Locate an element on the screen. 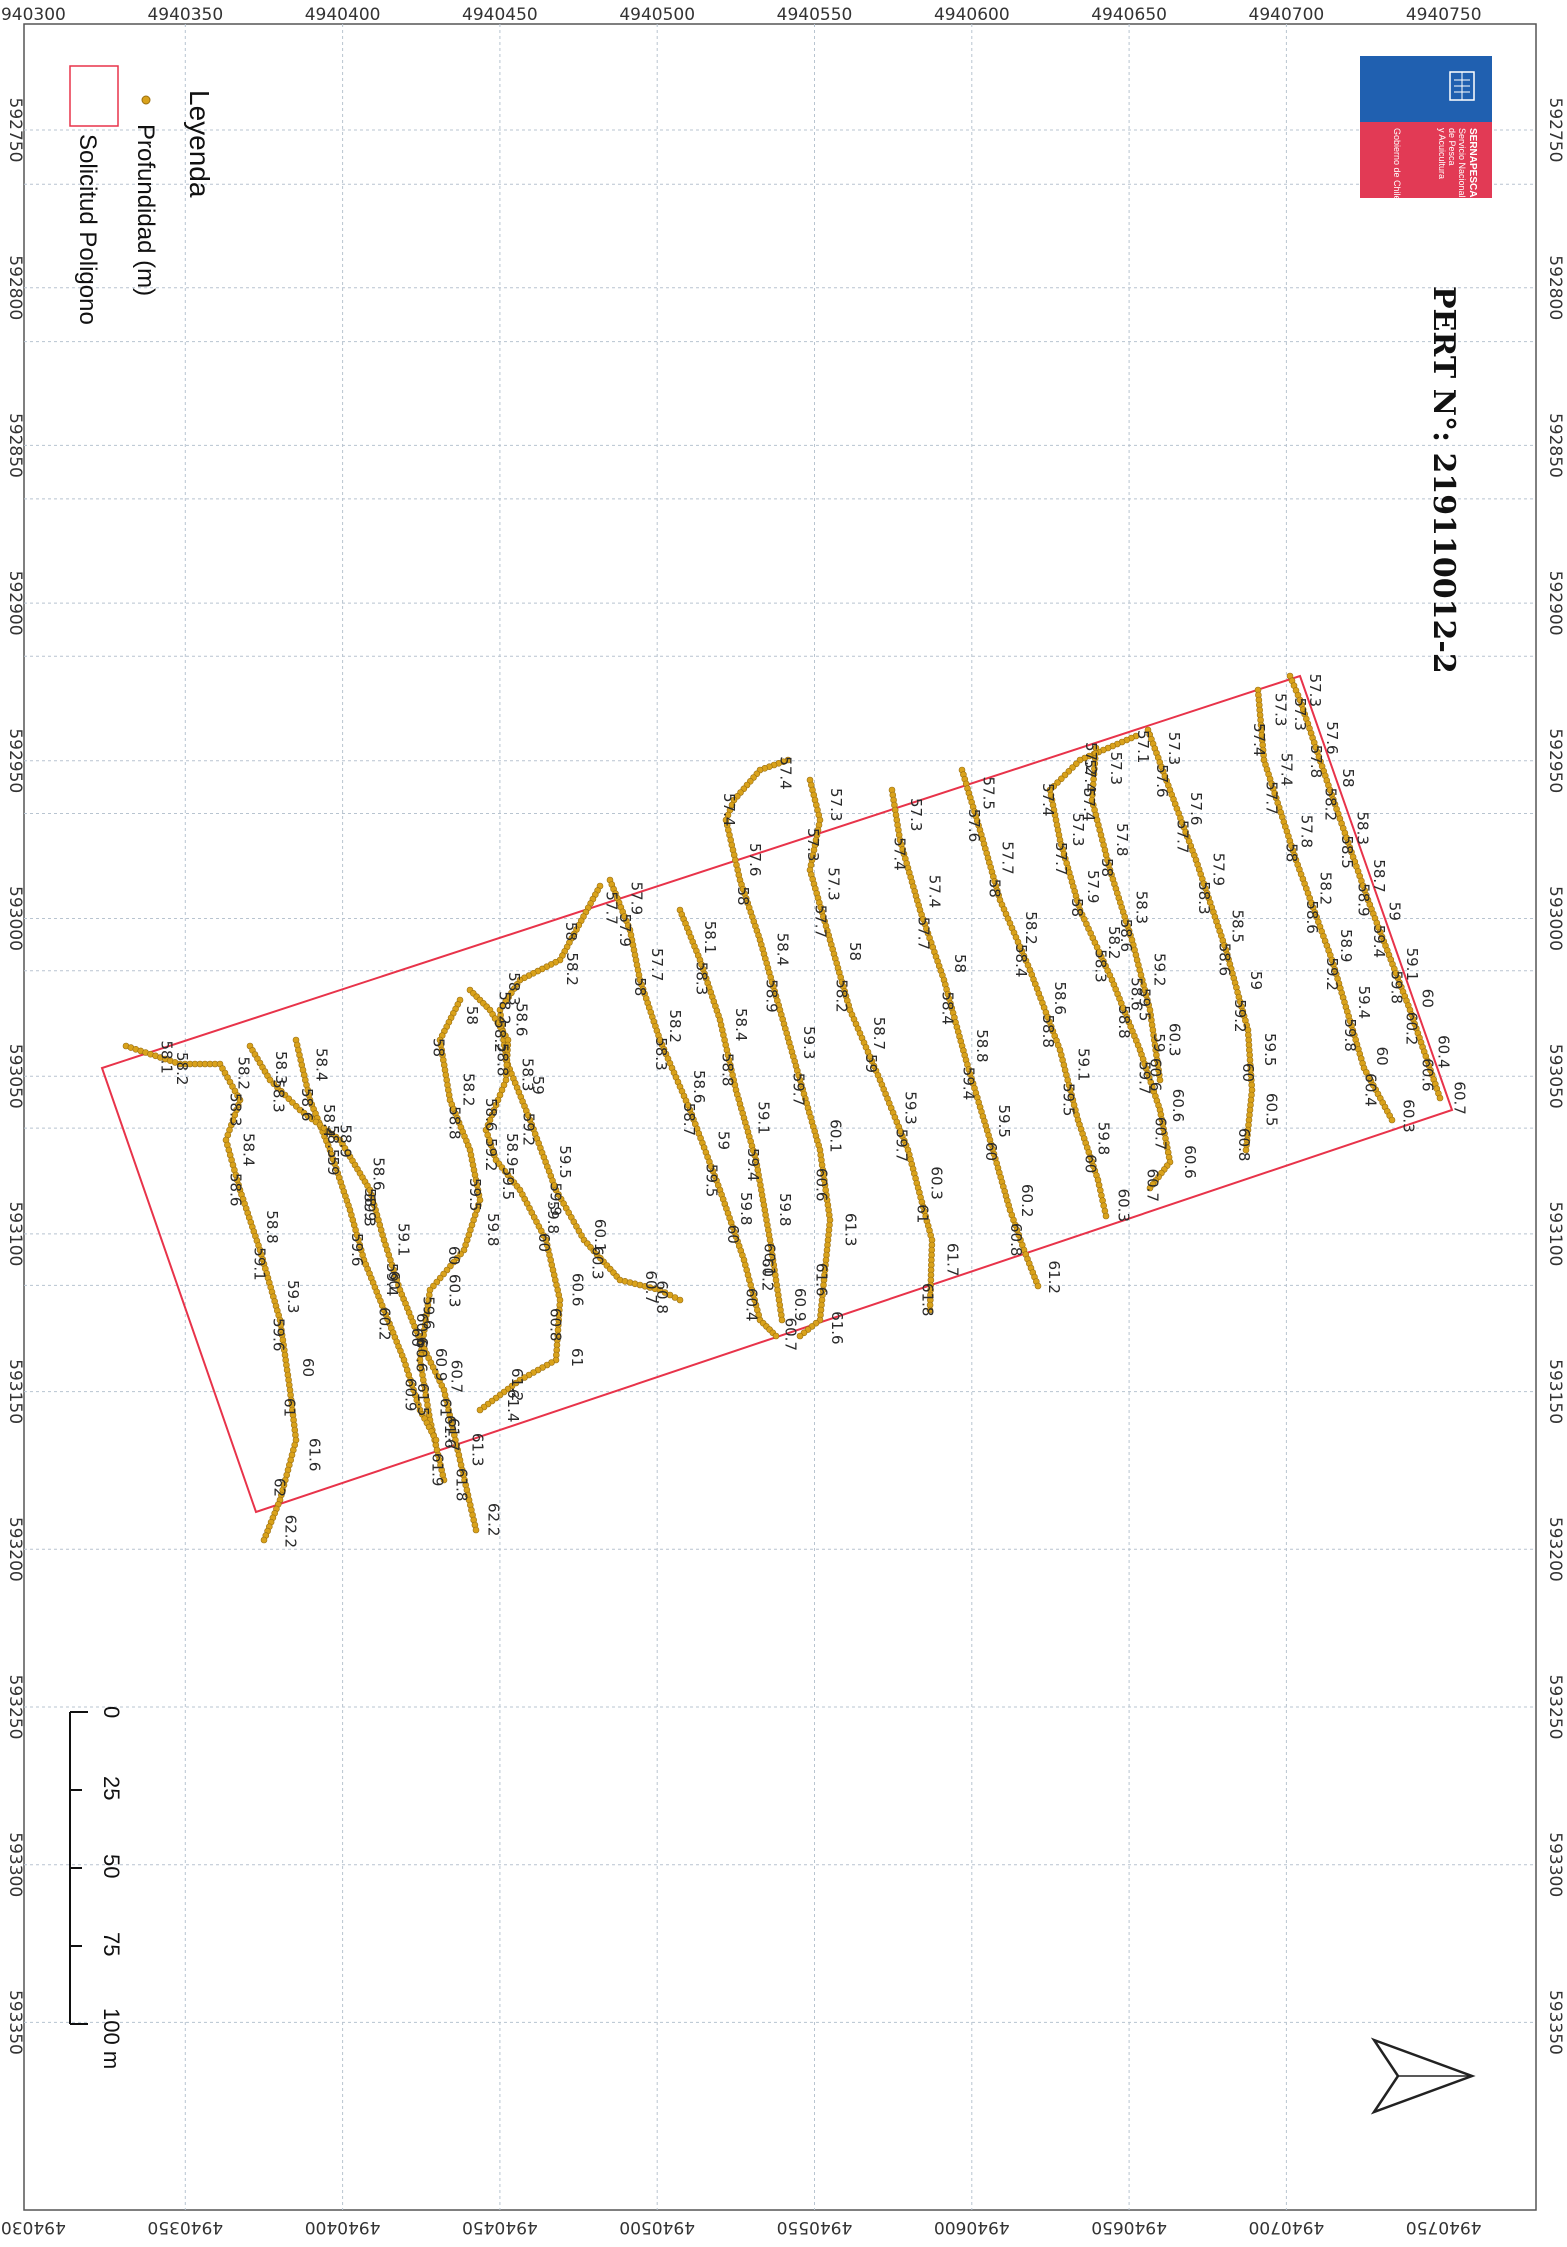  depth-label: 58.4 is located at coordinates (329, 1120).